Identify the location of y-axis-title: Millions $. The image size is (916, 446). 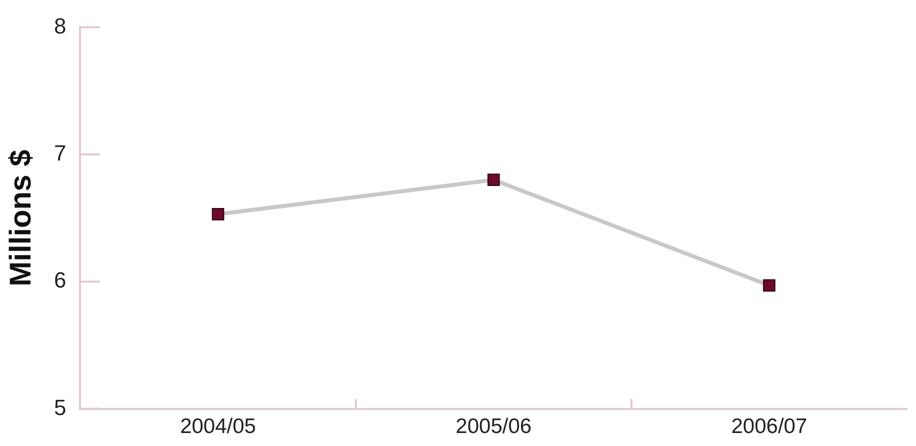
(21, 217).